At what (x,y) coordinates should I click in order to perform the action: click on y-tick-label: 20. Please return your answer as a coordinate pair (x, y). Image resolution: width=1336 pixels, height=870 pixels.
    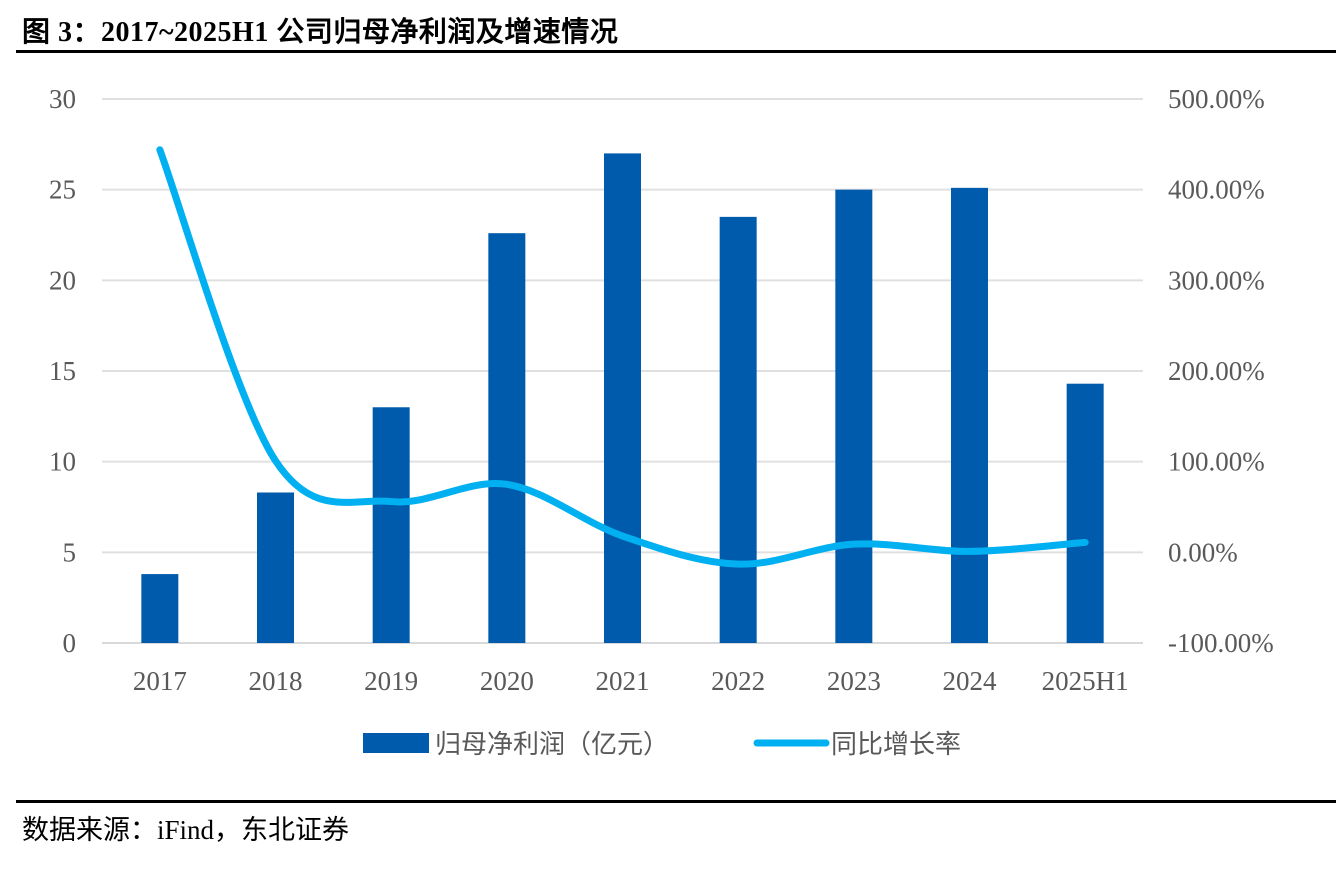
    Looking at the image, I should click on (62, 280).